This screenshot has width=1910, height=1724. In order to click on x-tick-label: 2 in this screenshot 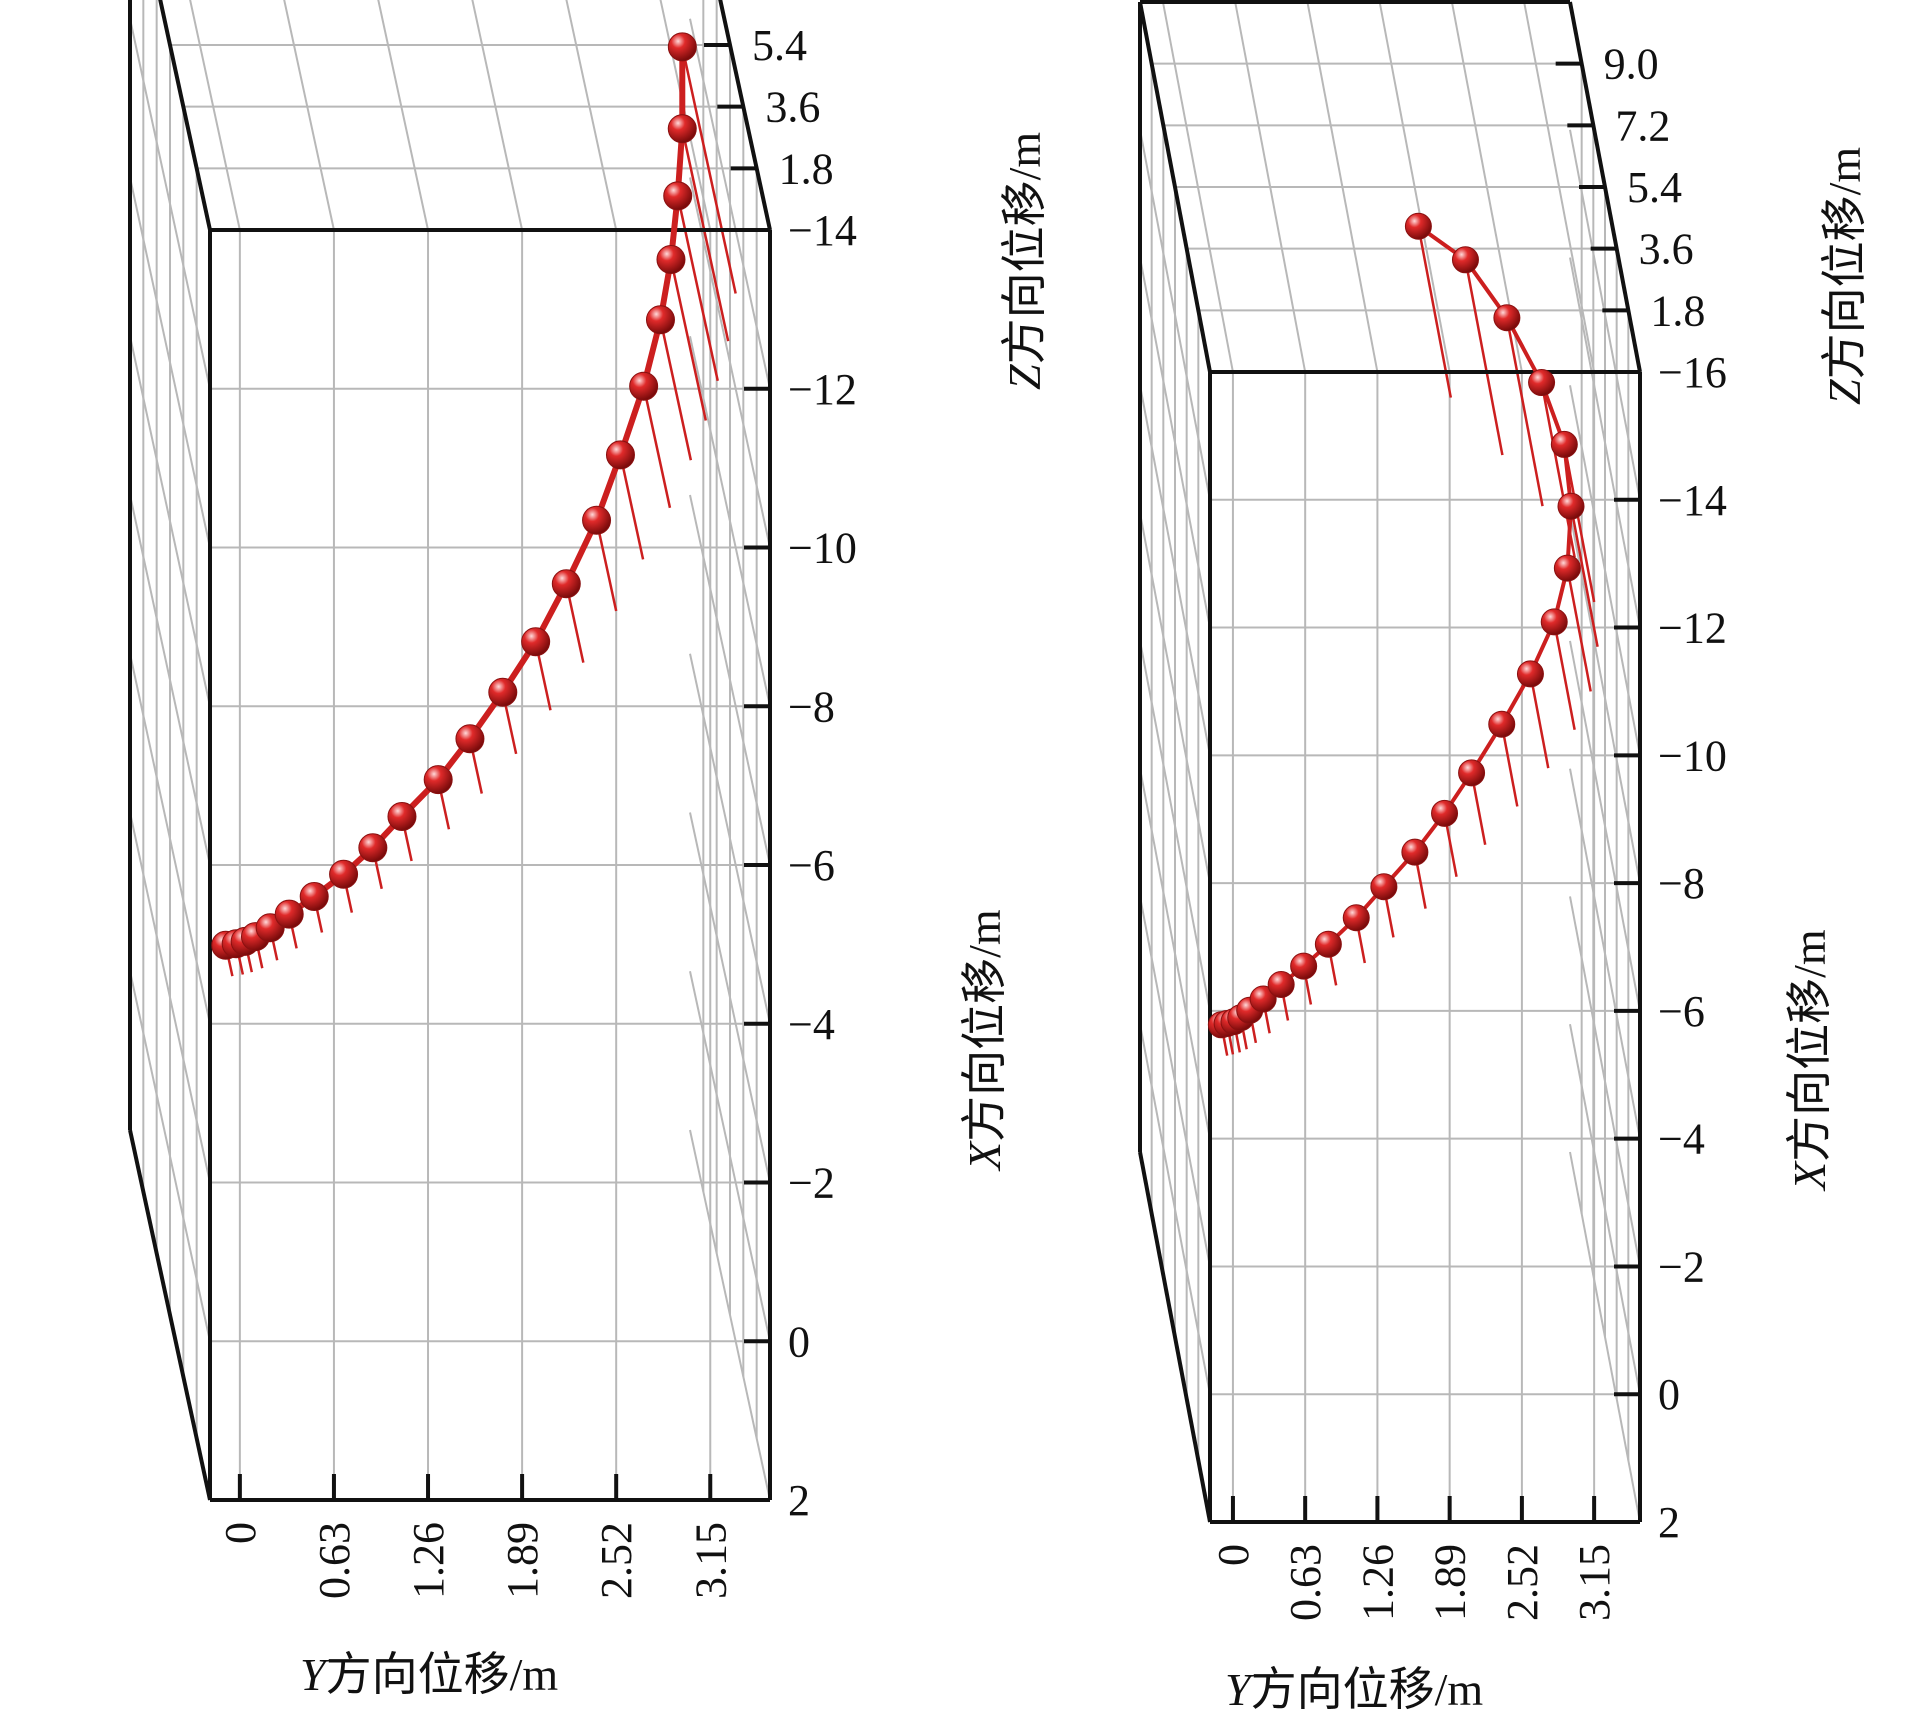, I will do `click(799, 1500)`.